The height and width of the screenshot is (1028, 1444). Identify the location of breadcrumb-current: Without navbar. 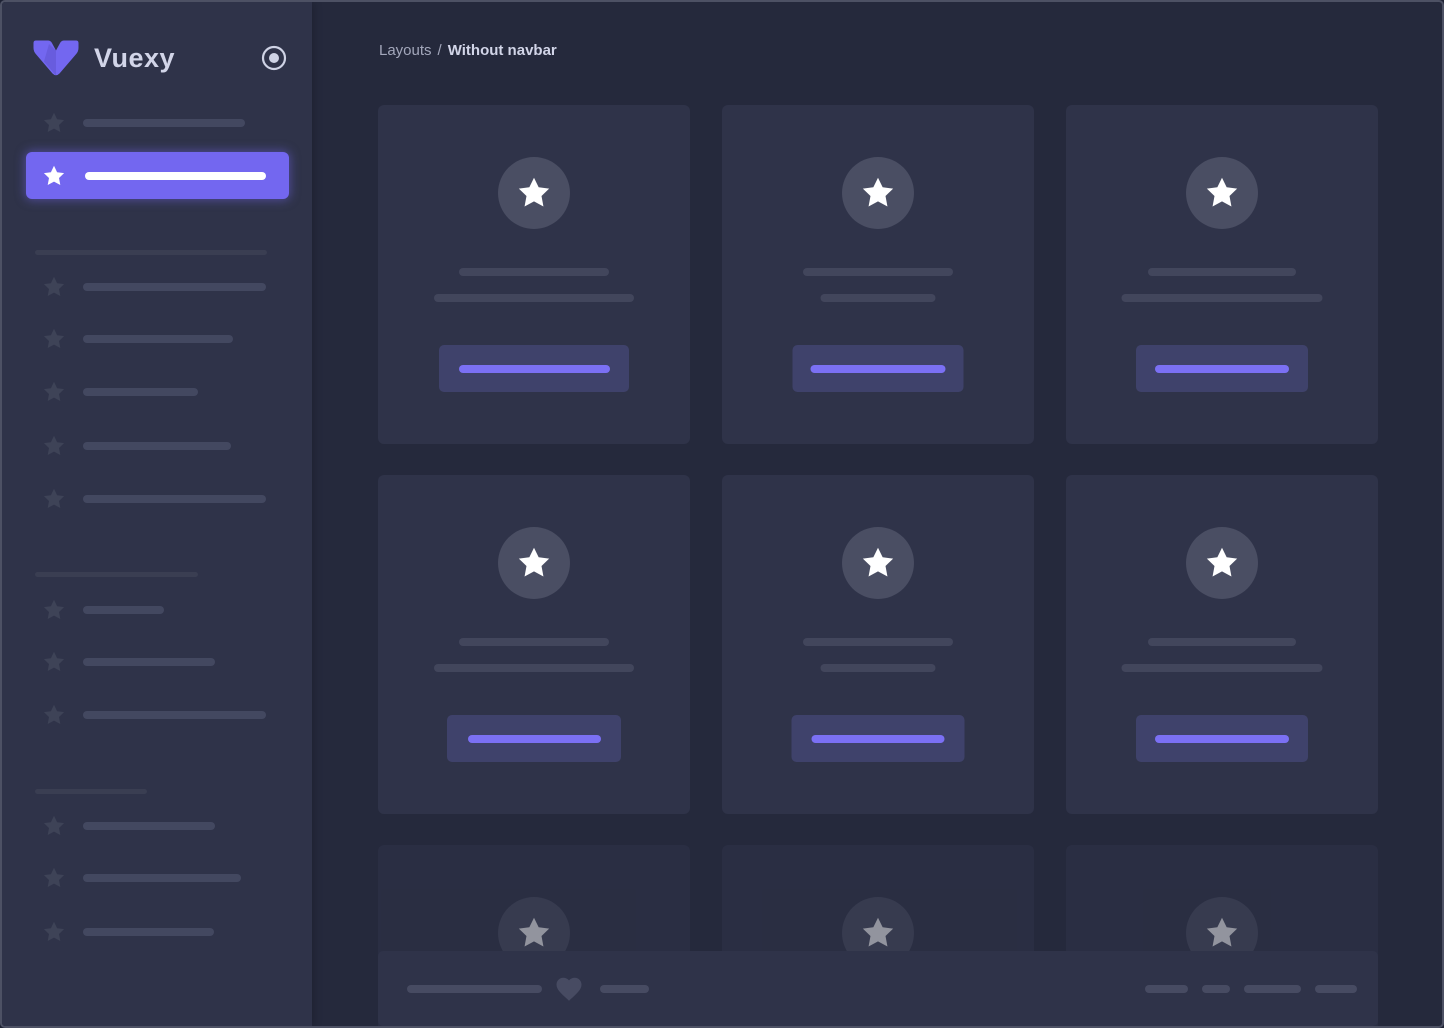
(502, 50).